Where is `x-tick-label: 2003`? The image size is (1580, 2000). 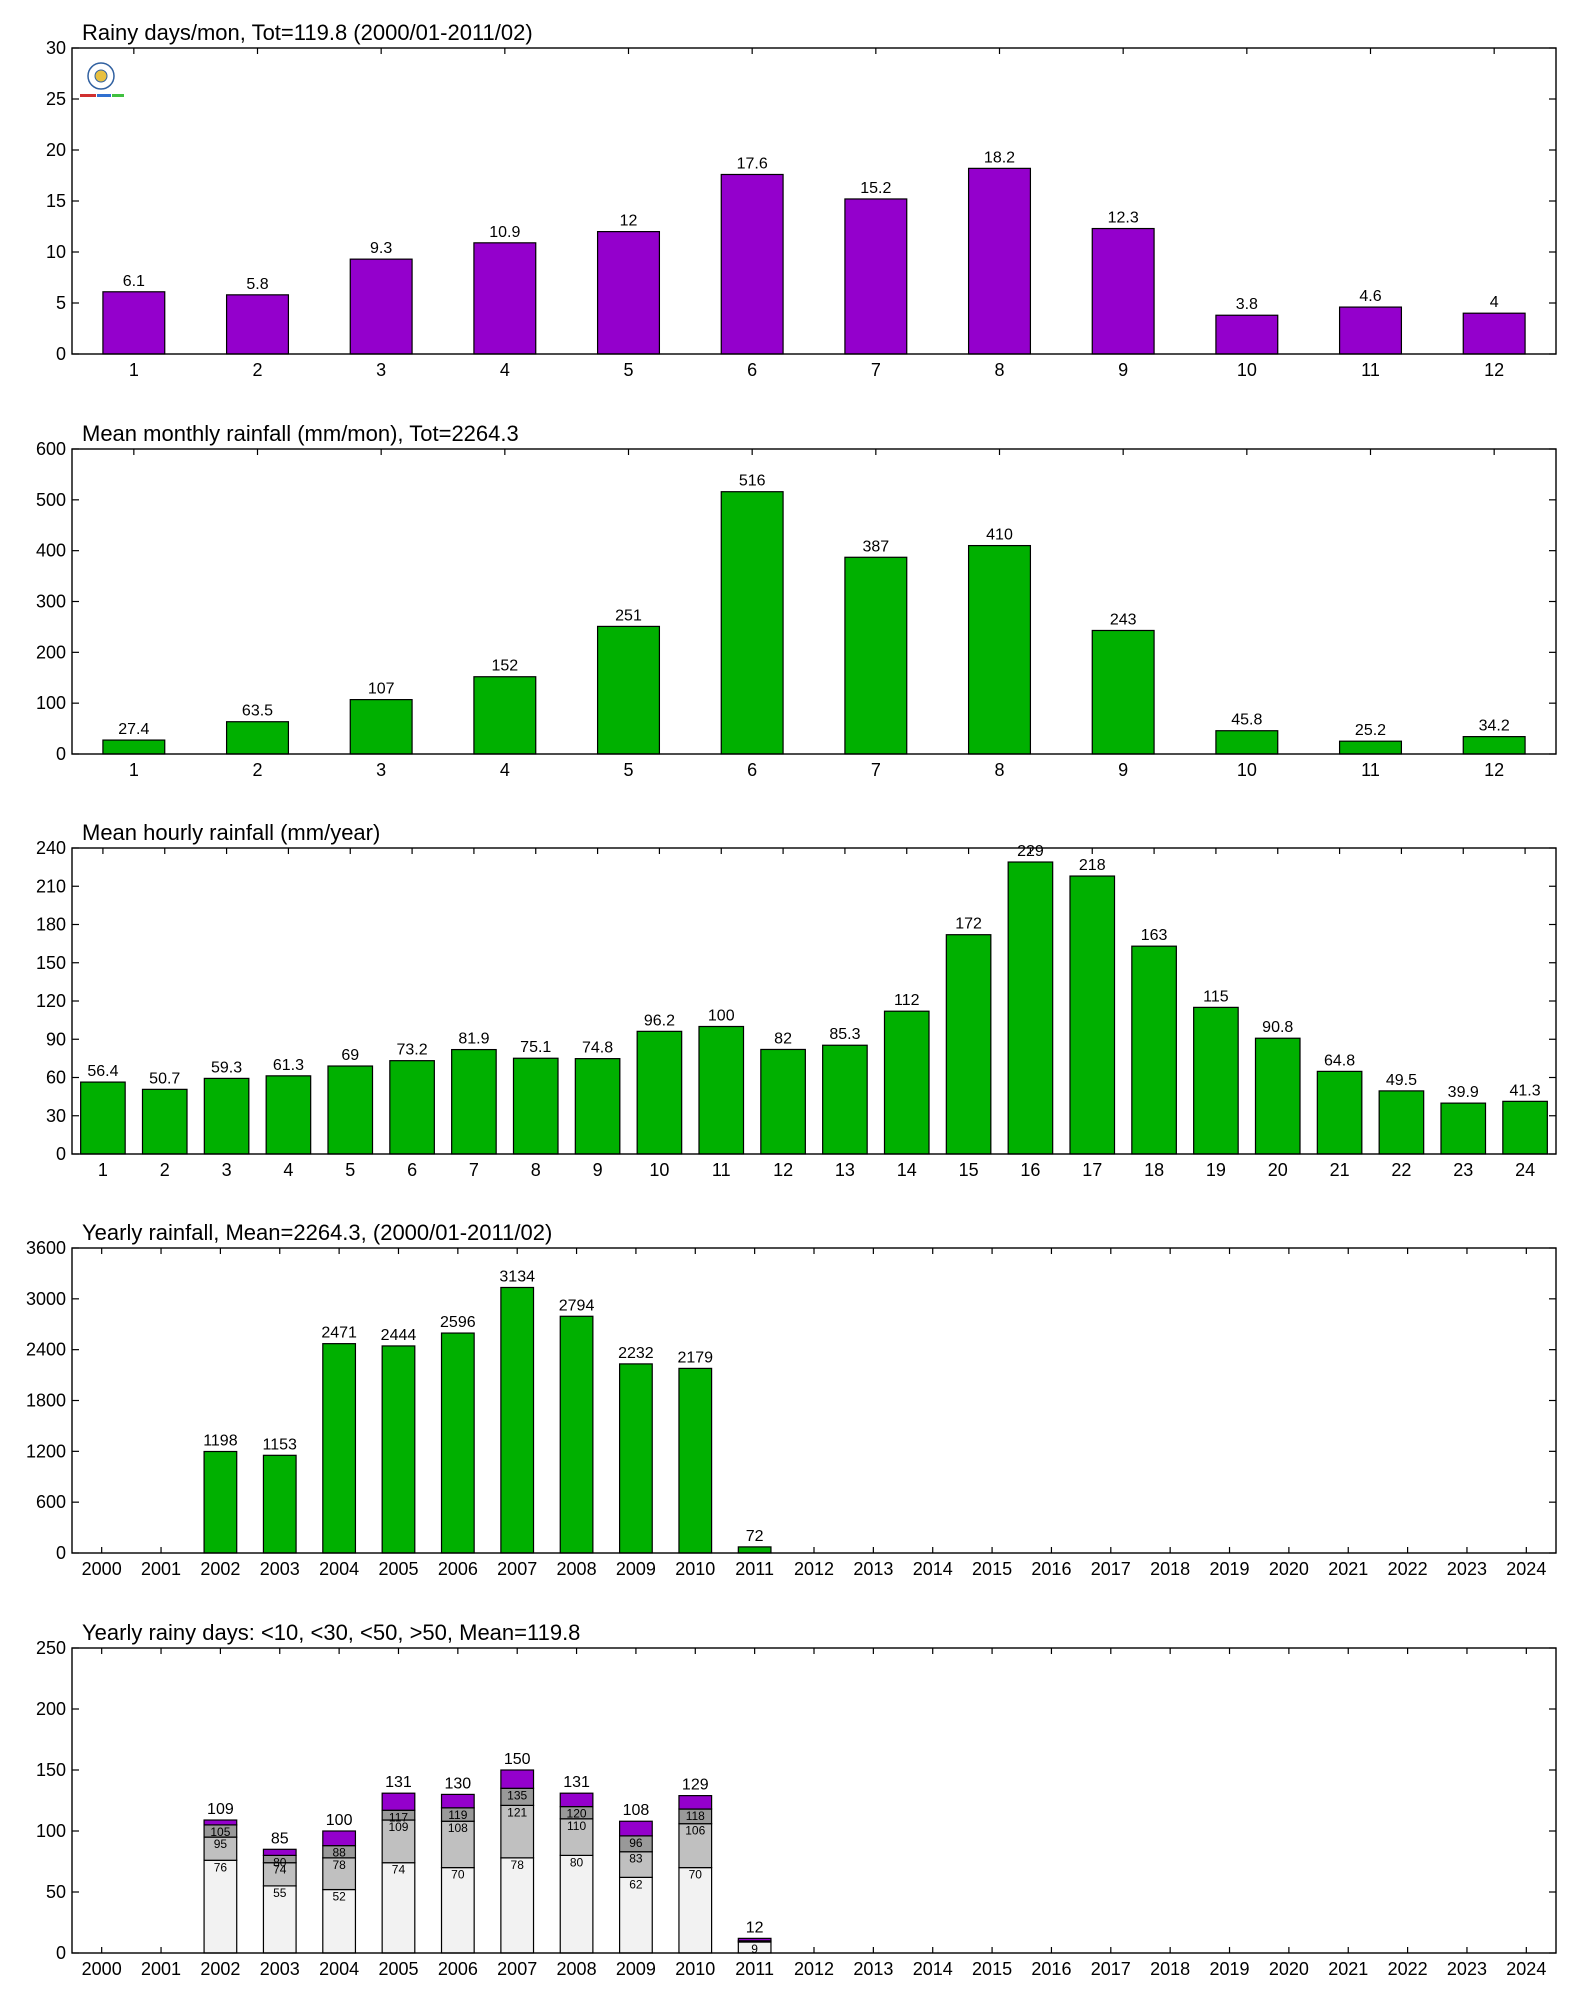 x-tick-label: 2003 is located at coordinates (280, 1569).